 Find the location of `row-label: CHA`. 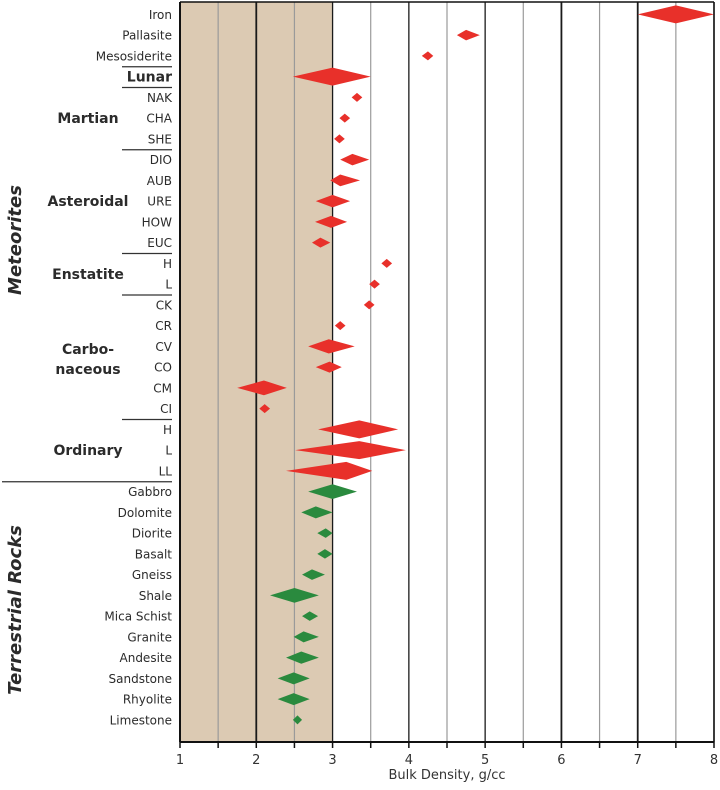

row-label: CHA is located at coordinates (159, 119).